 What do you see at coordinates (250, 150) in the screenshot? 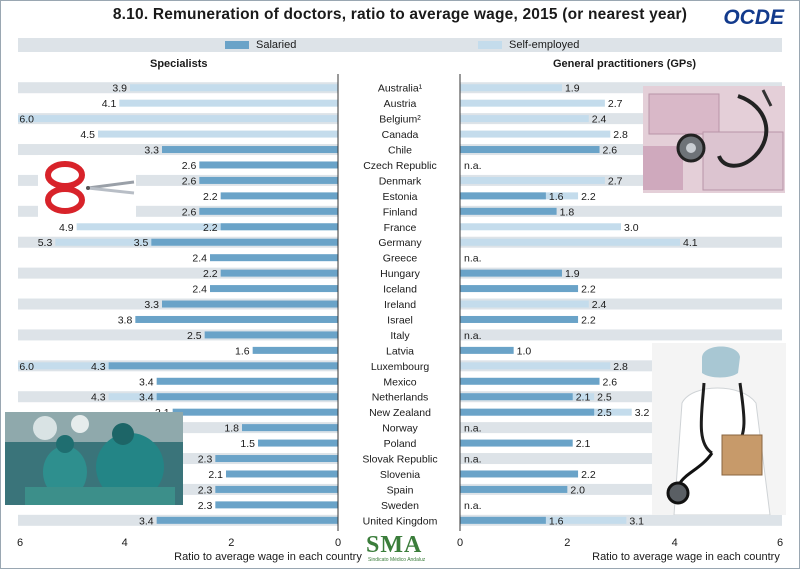
I see `spec-bar-salaried-chile` at bounding box center [250, 150].